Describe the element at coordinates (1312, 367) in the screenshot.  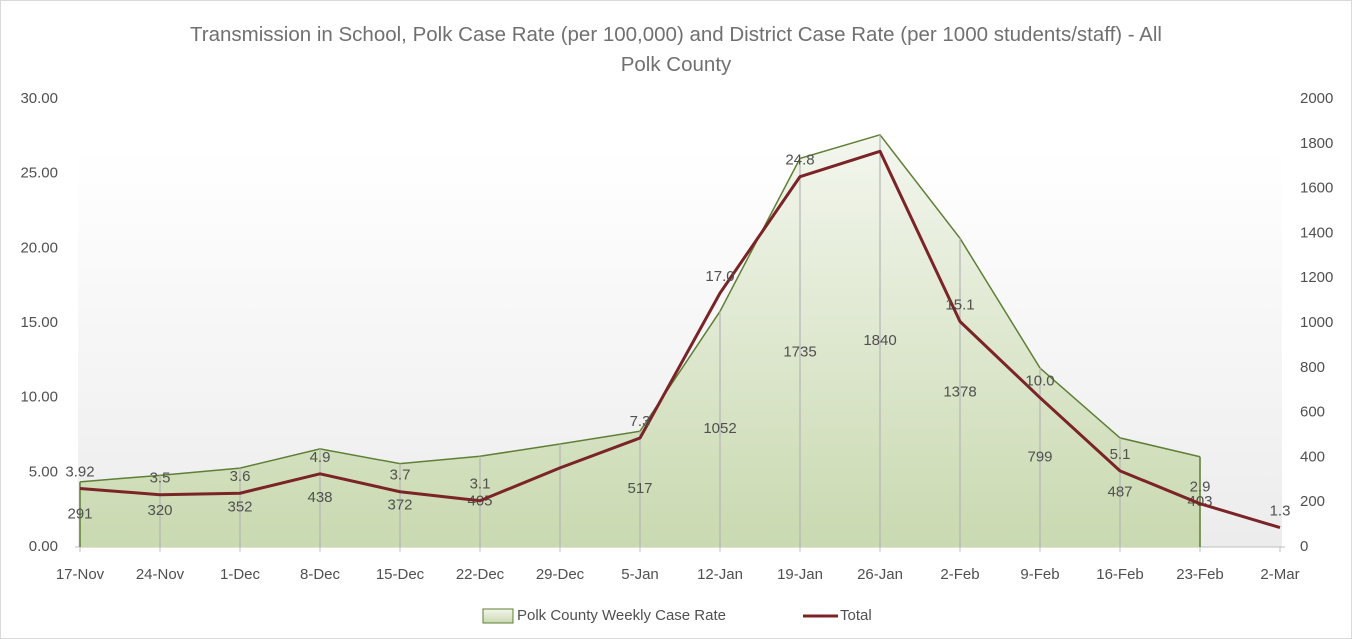
I see `y2-tick-label: 800` at that location.